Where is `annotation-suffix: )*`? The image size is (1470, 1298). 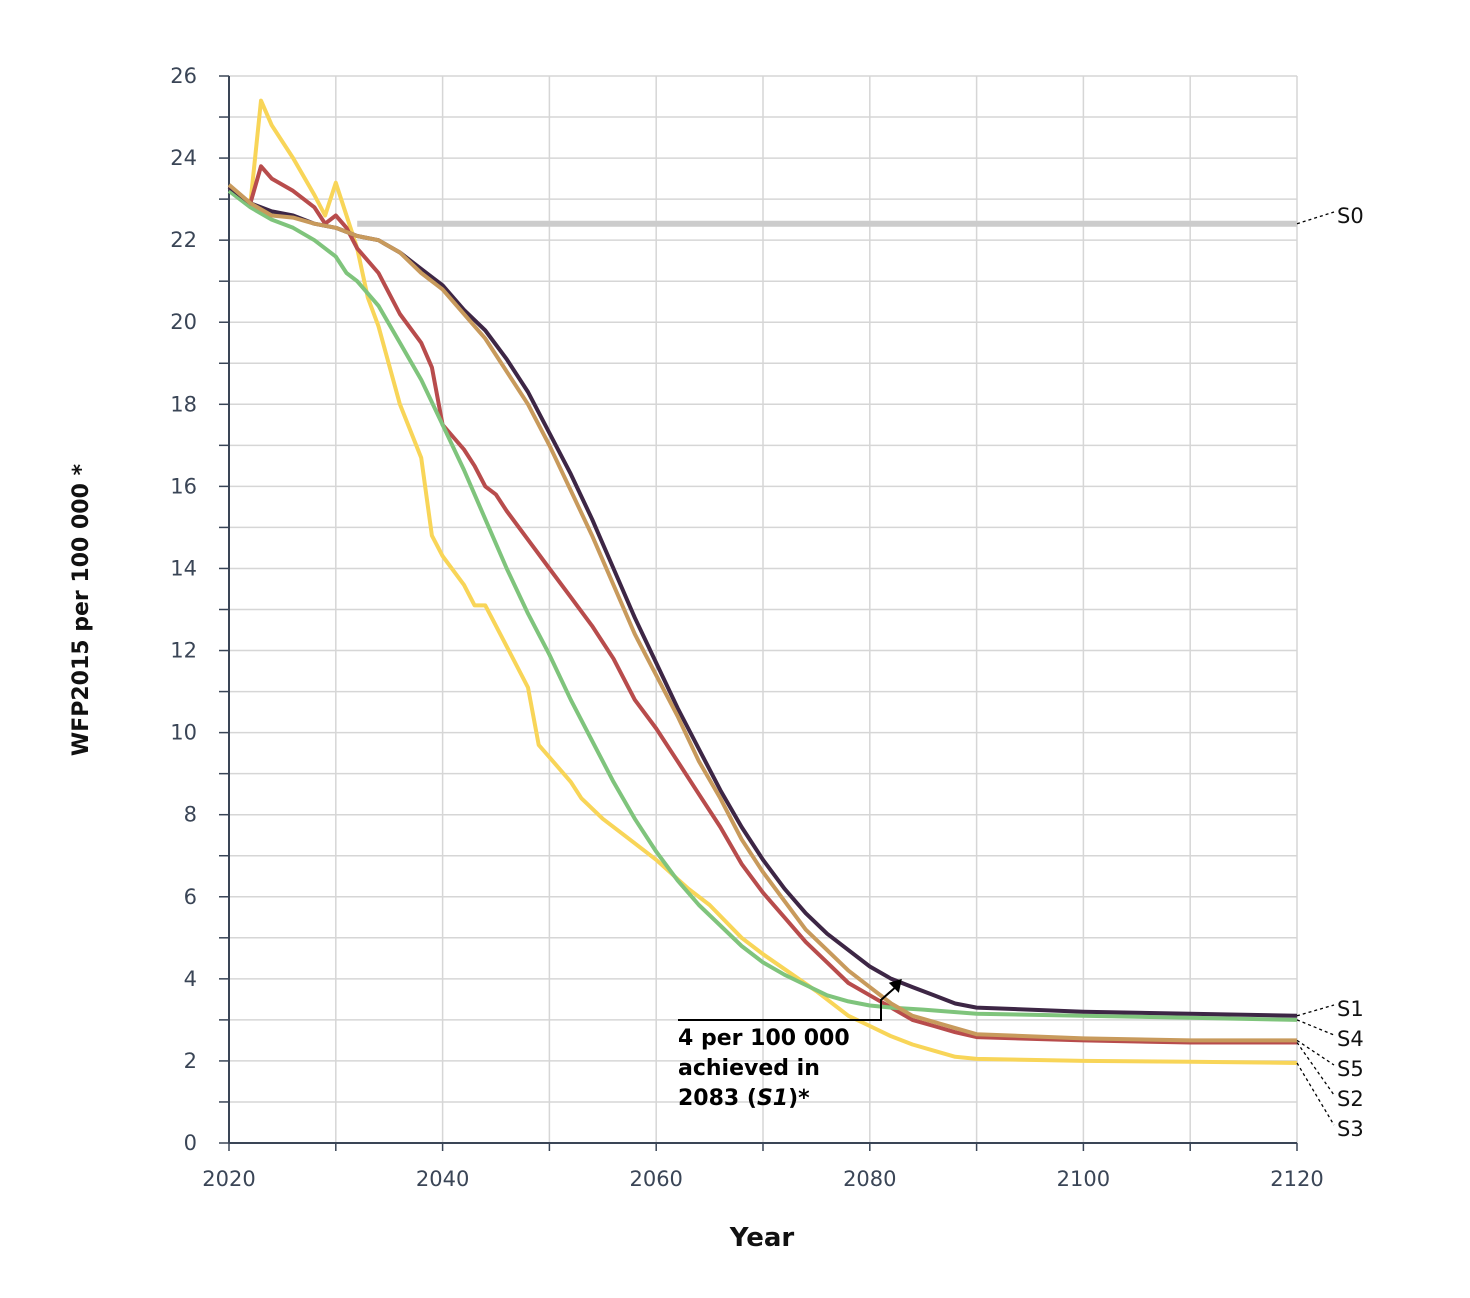
annotation-suffix: )* is located at coordinates (799, 1098).